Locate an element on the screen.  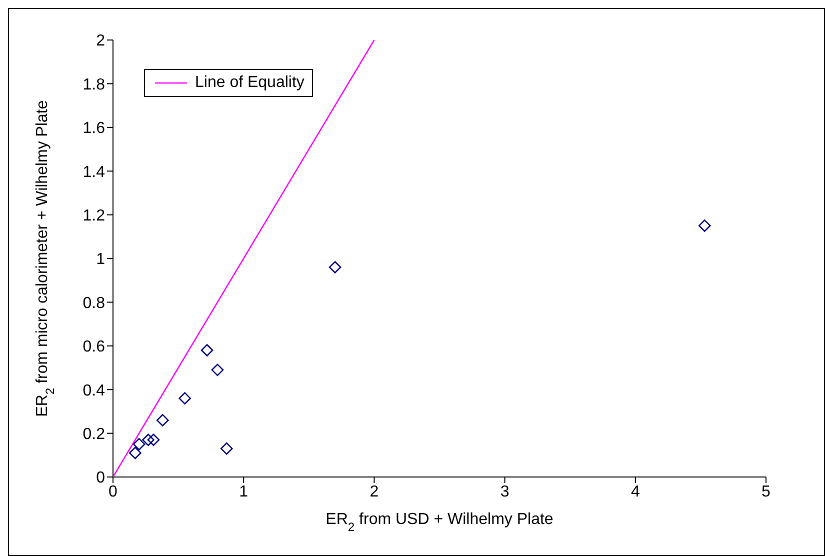
x-tick-label: 1 is located at coordinates (243, 491).